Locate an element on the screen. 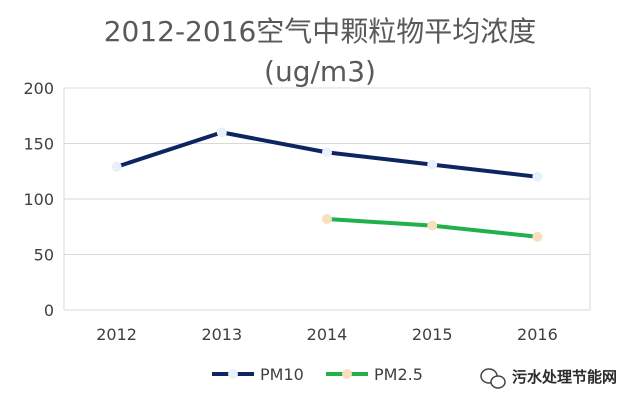  legend-label-pm10: PM10 is located at coordinates (282, 374).